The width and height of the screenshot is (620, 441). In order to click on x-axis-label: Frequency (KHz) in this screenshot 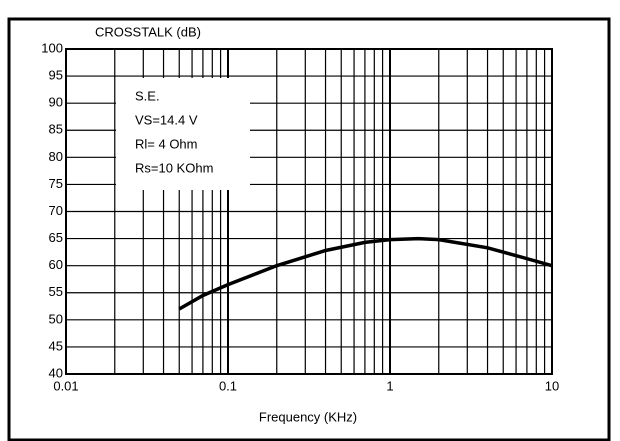, I will do `click(308, 416)`.